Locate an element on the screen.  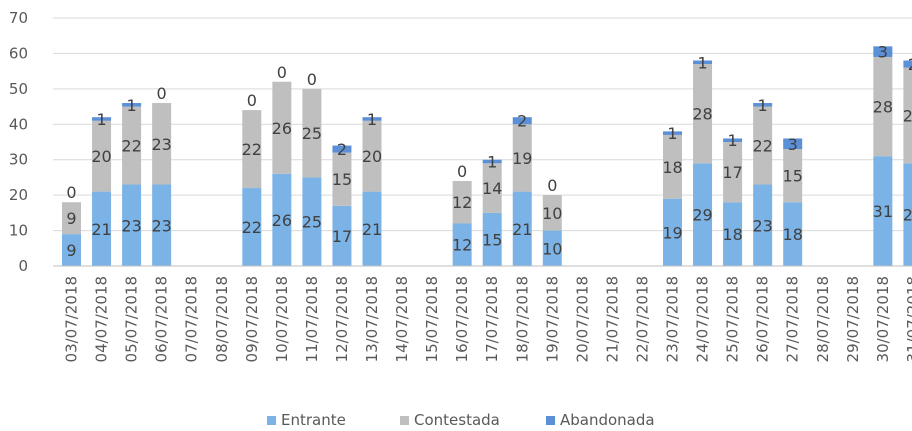
legend-label-abandonada: Abandonada is located at coordinates (607, 420).